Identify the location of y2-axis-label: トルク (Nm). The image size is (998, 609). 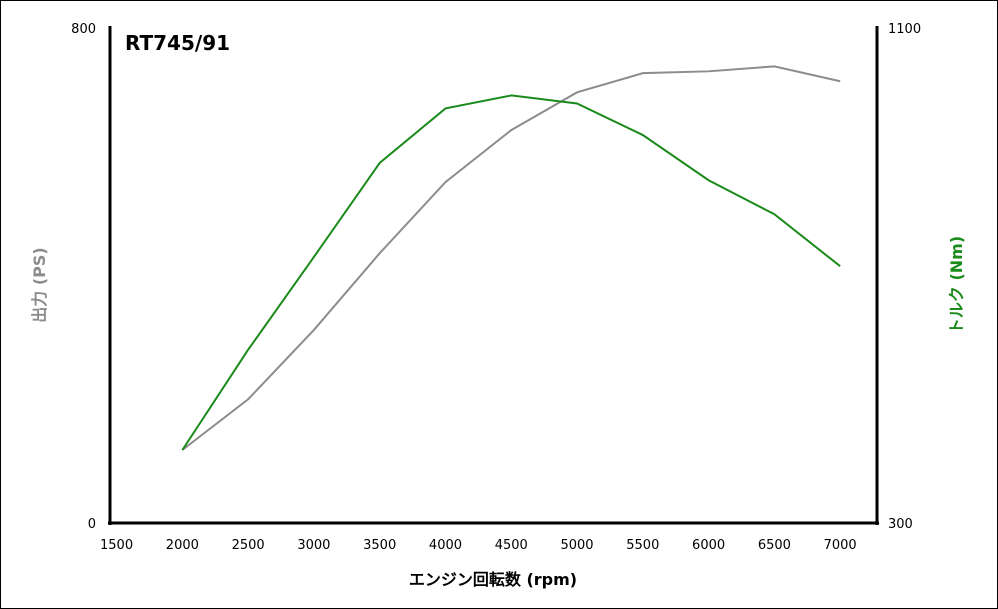
(956, 285).